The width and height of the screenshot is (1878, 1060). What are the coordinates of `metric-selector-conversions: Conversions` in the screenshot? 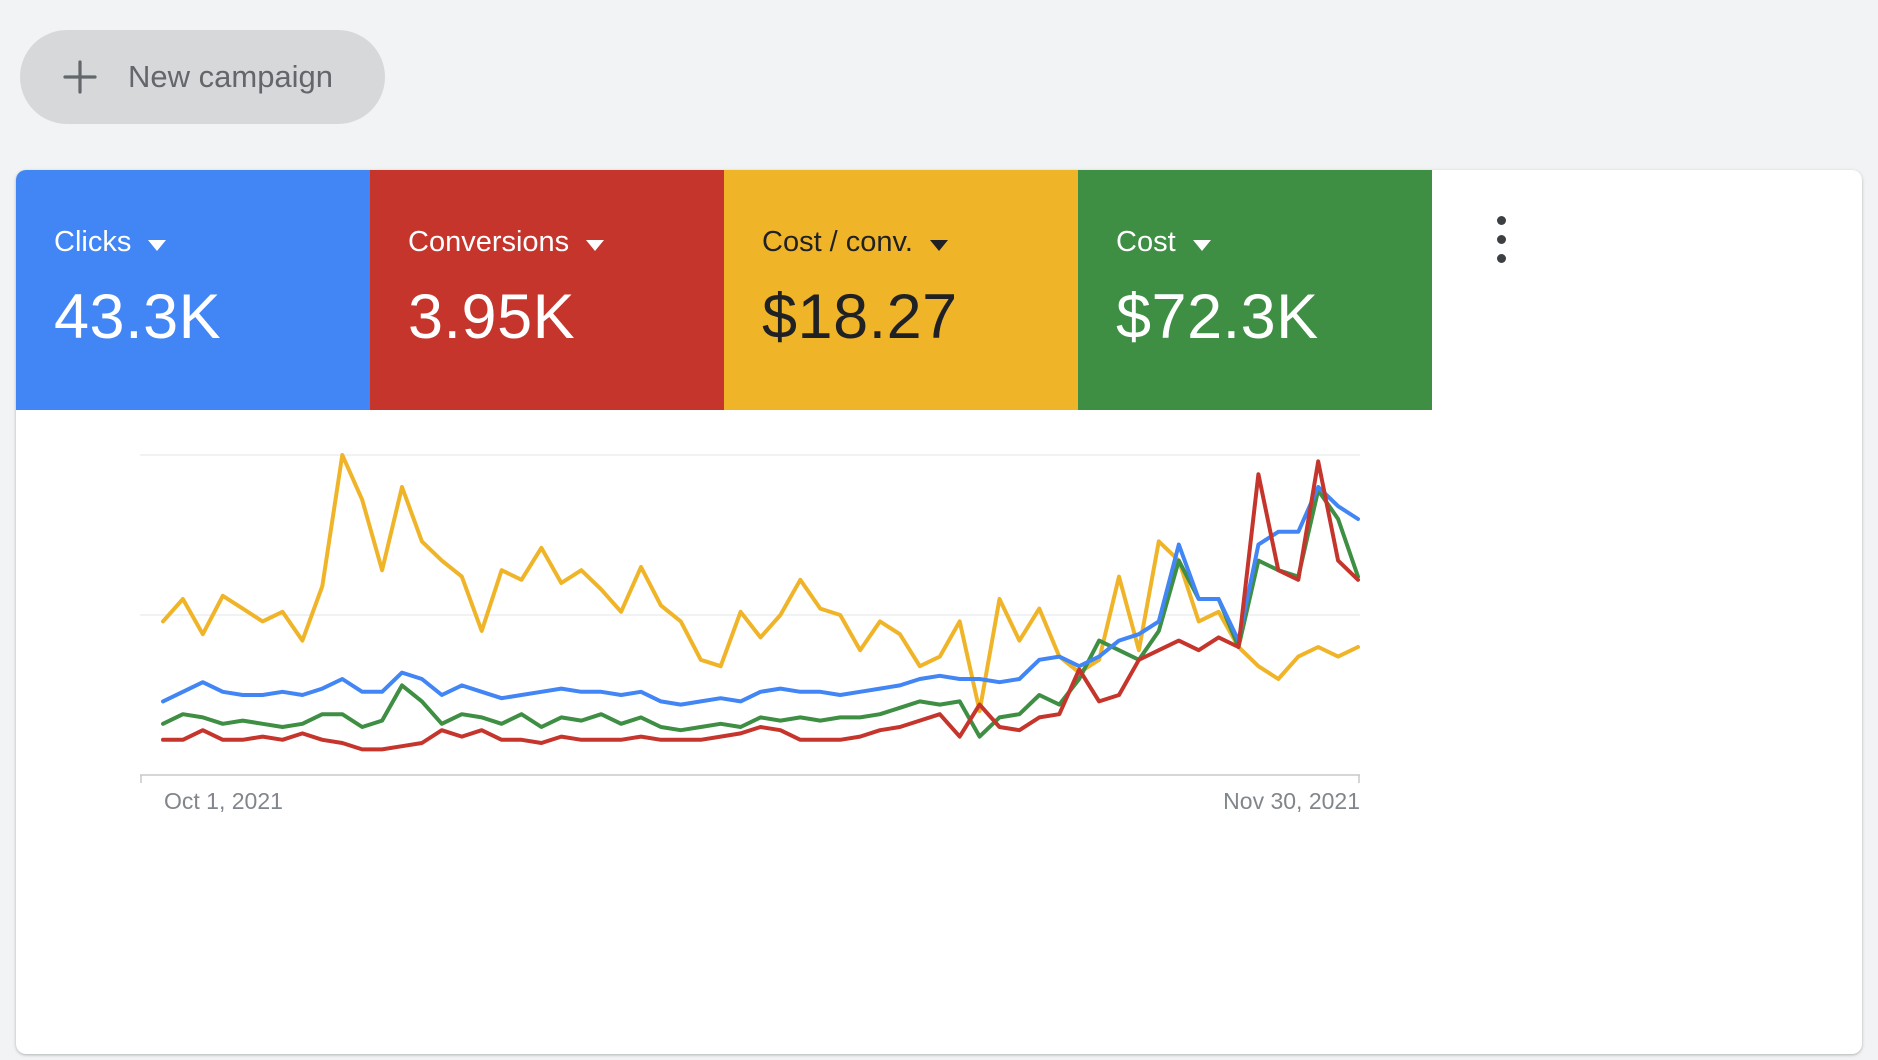 It's located at (506, 242).